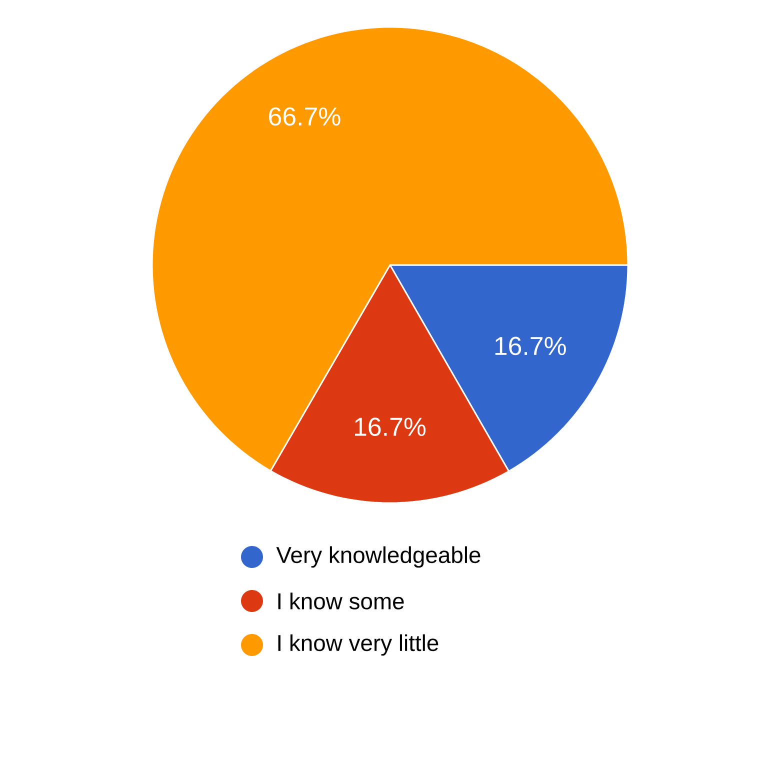 This screenshot has height=779, width=779. Describe the element at coordinates (358, 645) in the screenshot. I see `legend-label: I know very little` at that location.